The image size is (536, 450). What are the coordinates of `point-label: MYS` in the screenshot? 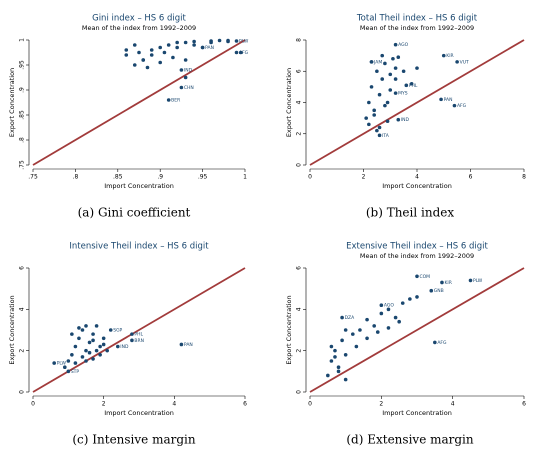 It's located at (403, 94).